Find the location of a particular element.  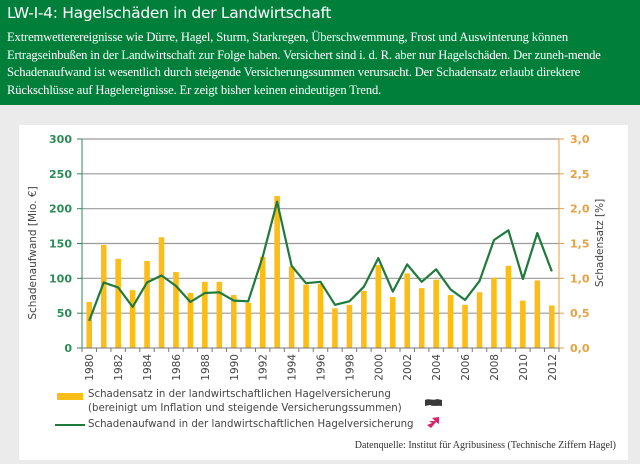

bar-1994 is located at coordinates (291, 307).